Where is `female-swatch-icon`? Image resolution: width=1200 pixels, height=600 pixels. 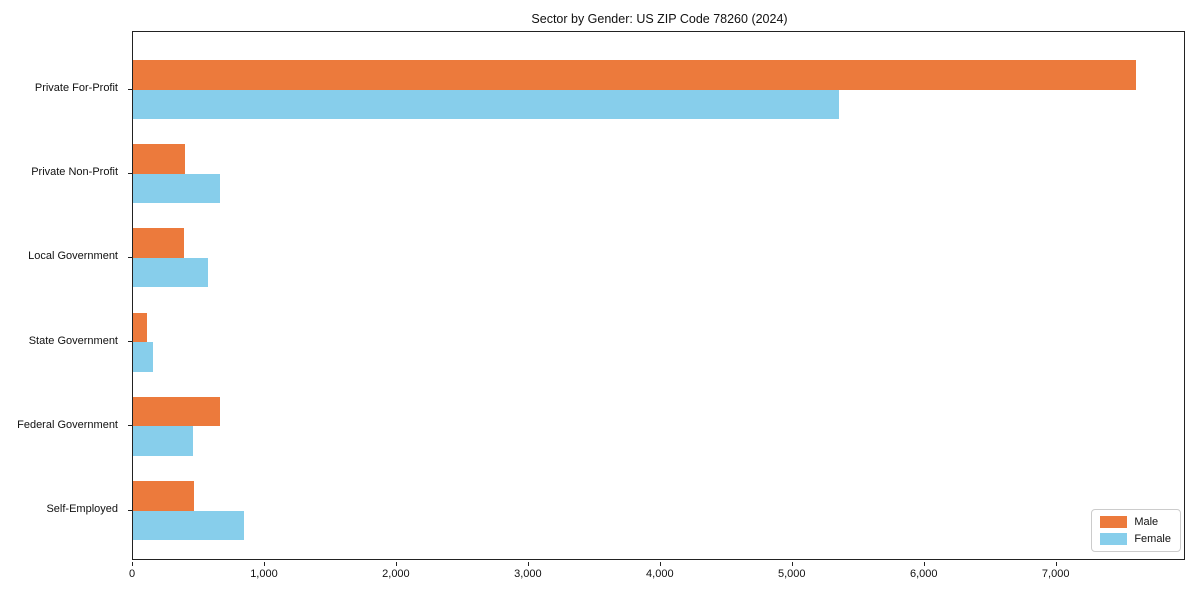 female-swatch-icon is located at coordinates (1114, 539).